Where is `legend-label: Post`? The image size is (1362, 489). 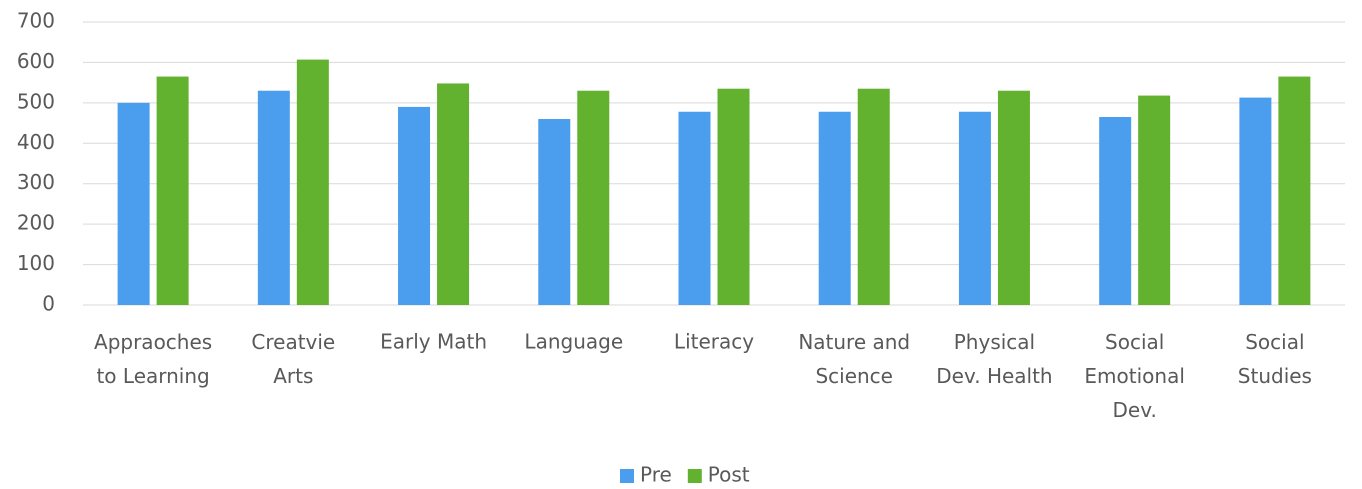
legend-label: Post is located at coordinates (729, 475).